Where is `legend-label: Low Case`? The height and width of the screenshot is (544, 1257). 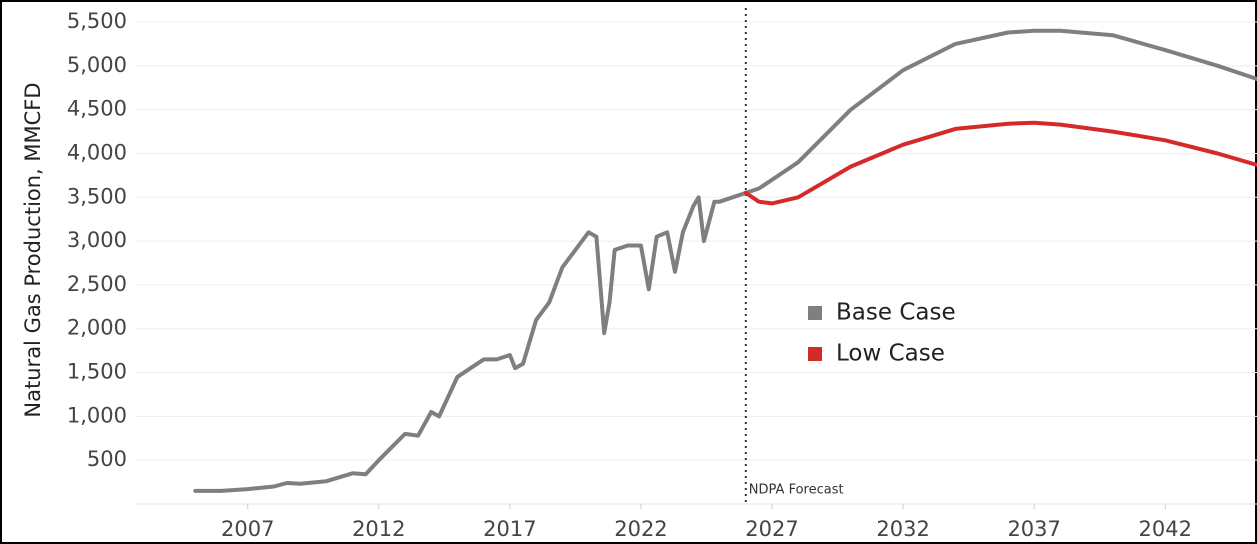 legend-label: Low Case is located at coordinates (890, 354).